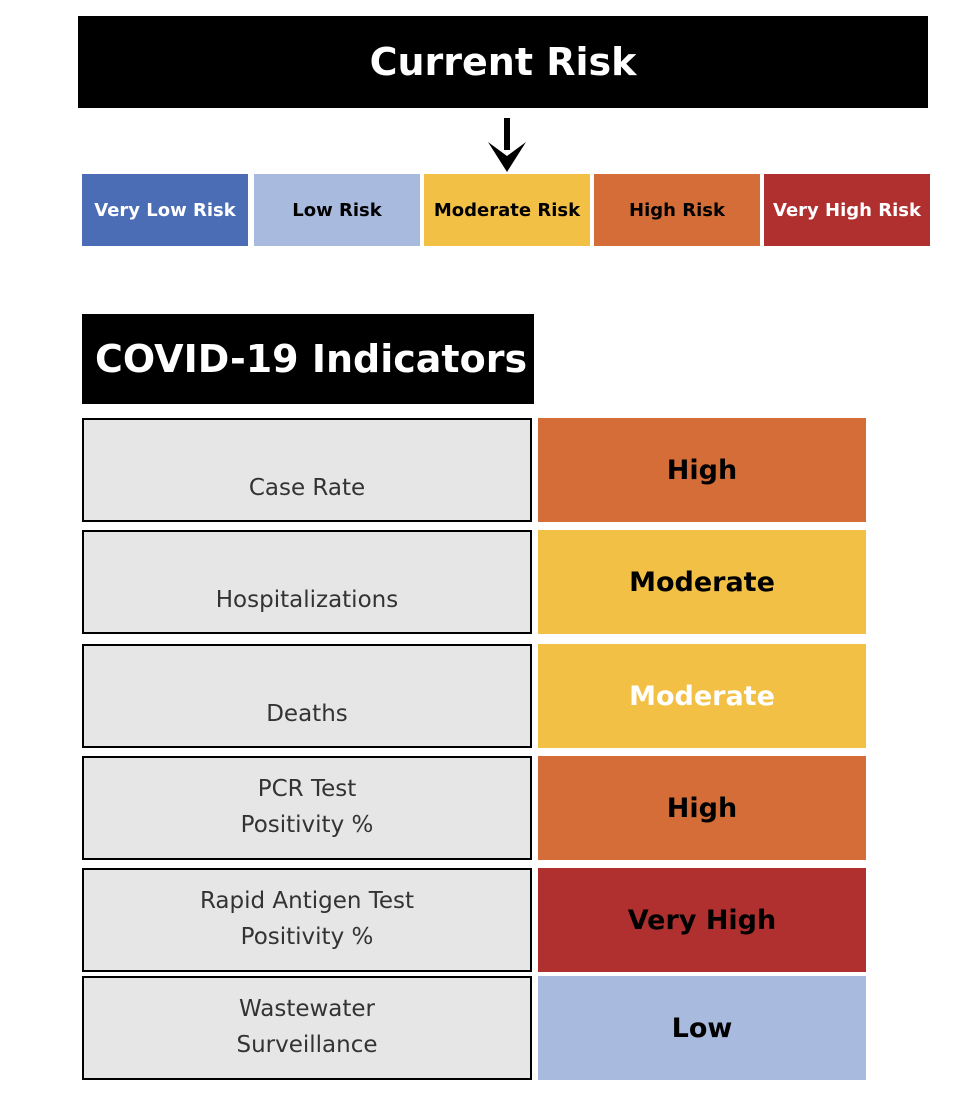  What do you see at coordinates (307, 1009) in the screenshot?
I see `indicator-name-line: Wastewater` at bounding box center [307, 1009].